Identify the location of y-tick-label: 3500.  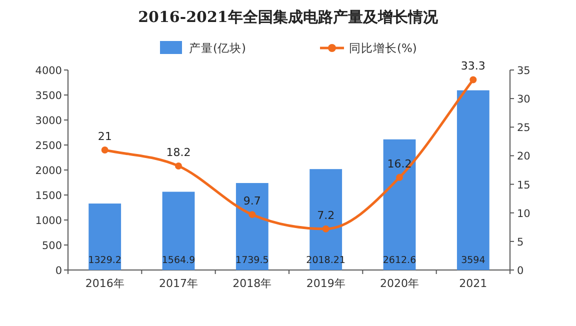
(48, 96).